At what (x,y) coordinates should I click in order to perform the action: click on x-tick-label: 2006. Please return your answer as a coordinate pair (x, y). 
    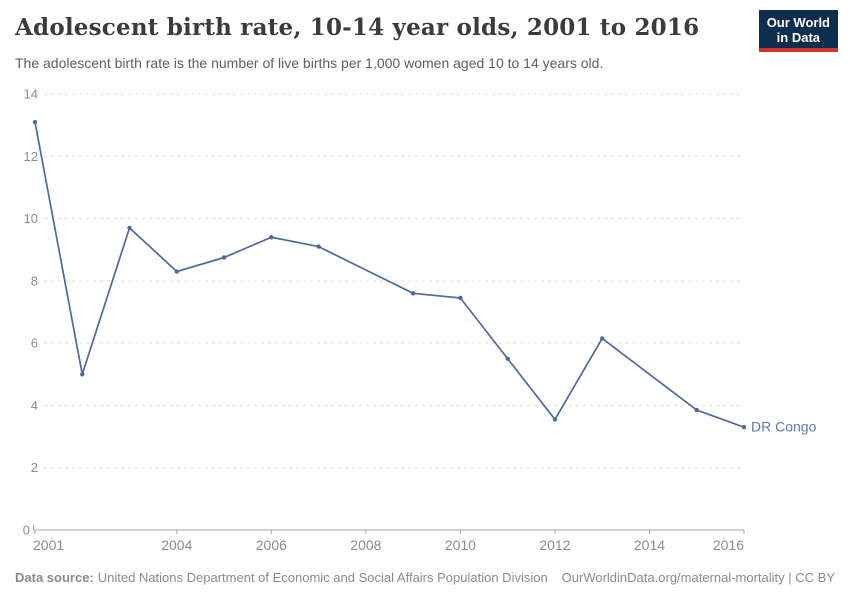
    Looking at the image, I should click on (271, 545).